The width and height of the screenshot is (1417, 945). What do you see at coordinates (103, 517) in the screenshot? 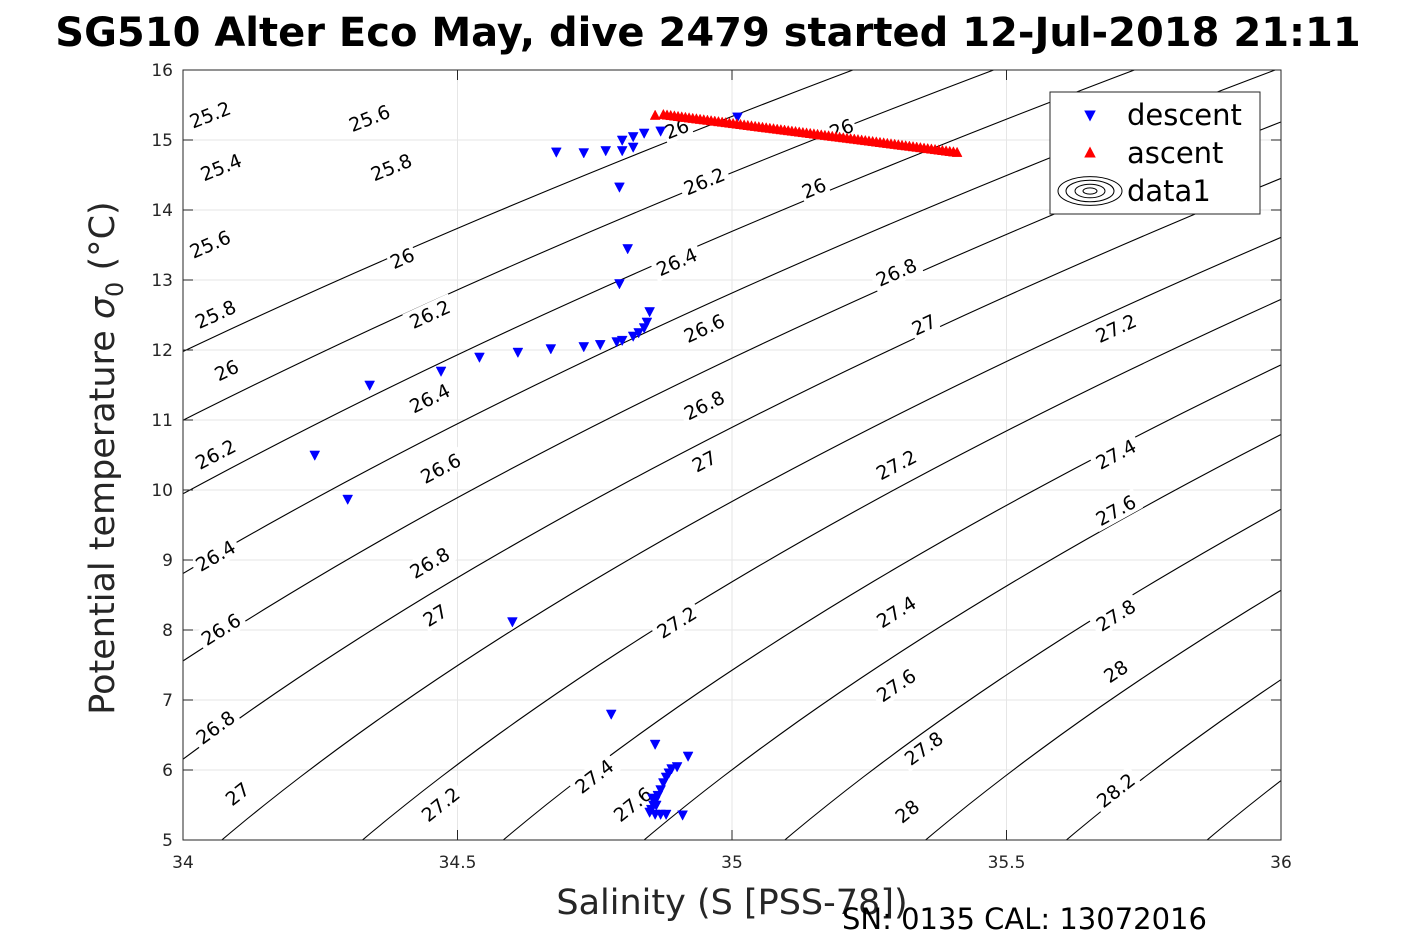
I see `y-axis-label-main: Potential temperature` at bounding box center [103, 517].